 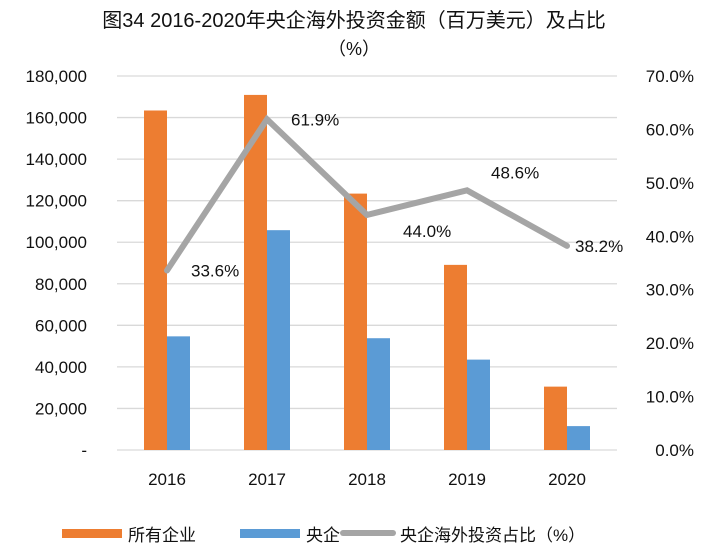 I want to click on left-axis-tick-label: 20,000, so click(x=61, y=408).